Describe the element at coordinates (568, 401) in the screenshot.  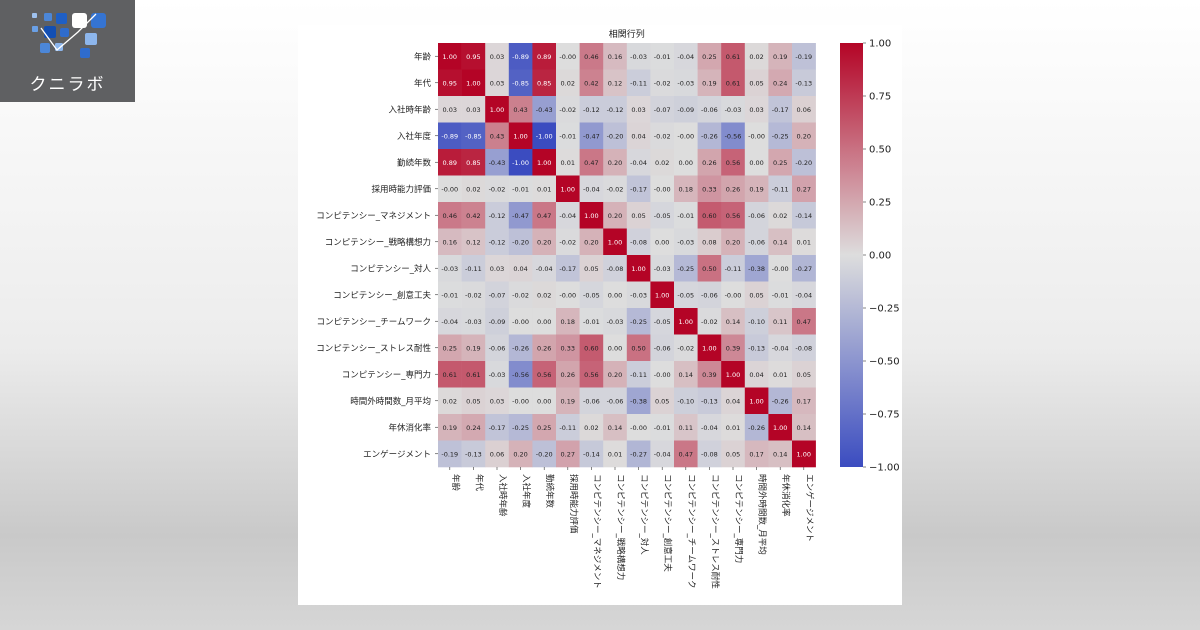
I see `cell-value-label: 0.19` at that location.